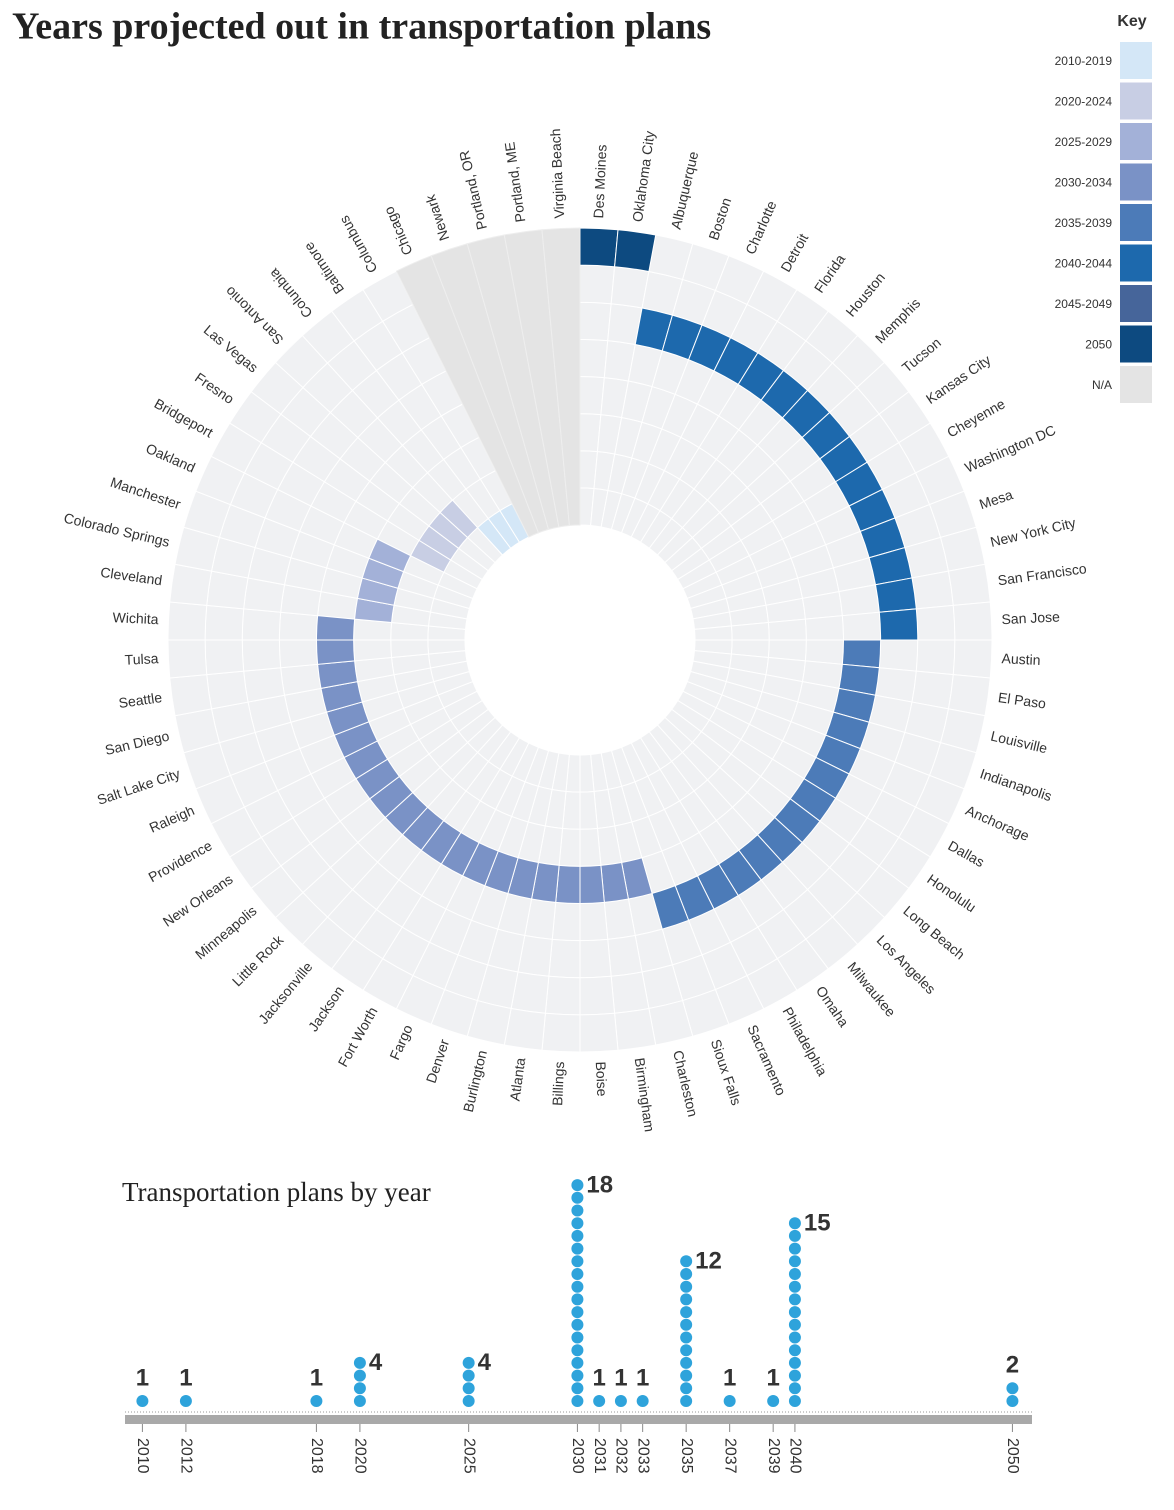  I want to click on count-label: 2, so click(1012, 1365).